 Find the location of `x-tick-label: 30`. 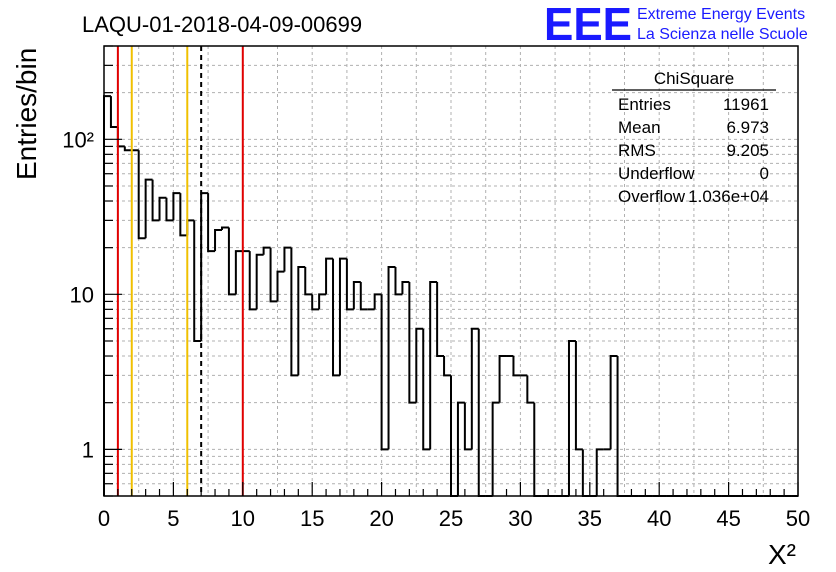

x-tick-label: 30 is located at coordinates (520, 518).